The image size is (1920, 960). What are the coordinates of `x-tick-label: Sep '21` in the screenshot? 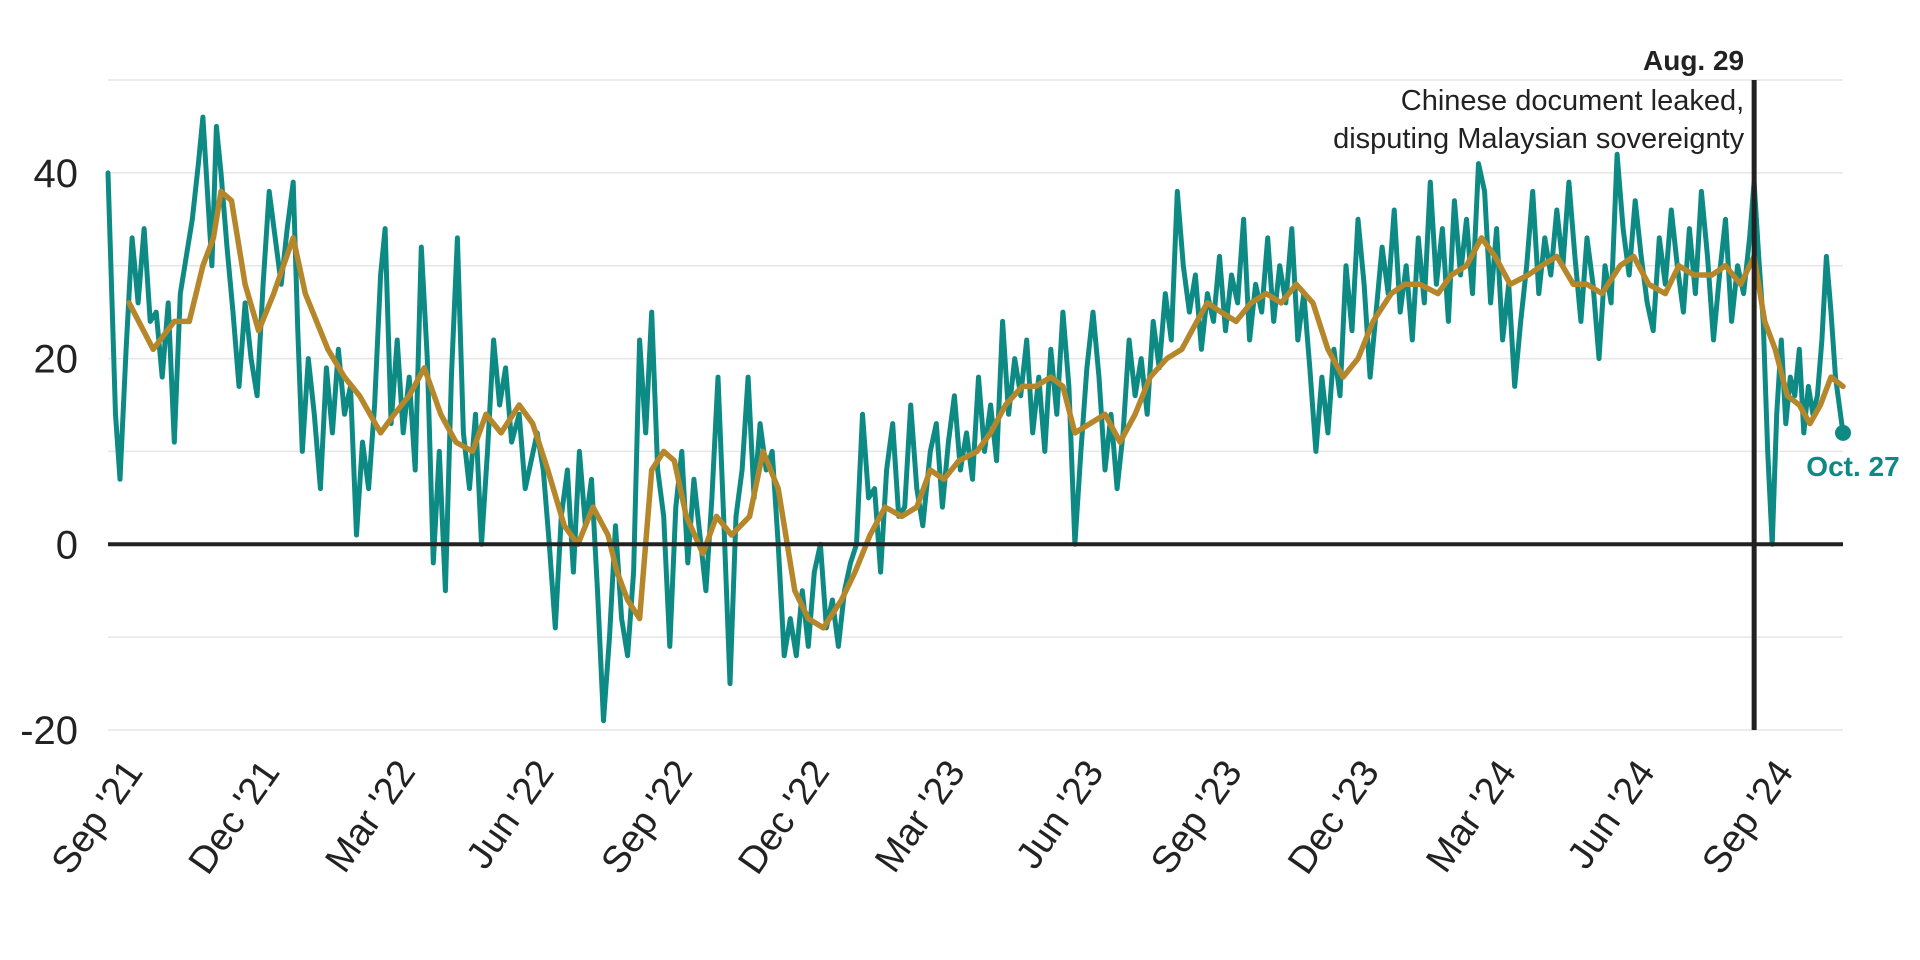 It's located at (98, 817).